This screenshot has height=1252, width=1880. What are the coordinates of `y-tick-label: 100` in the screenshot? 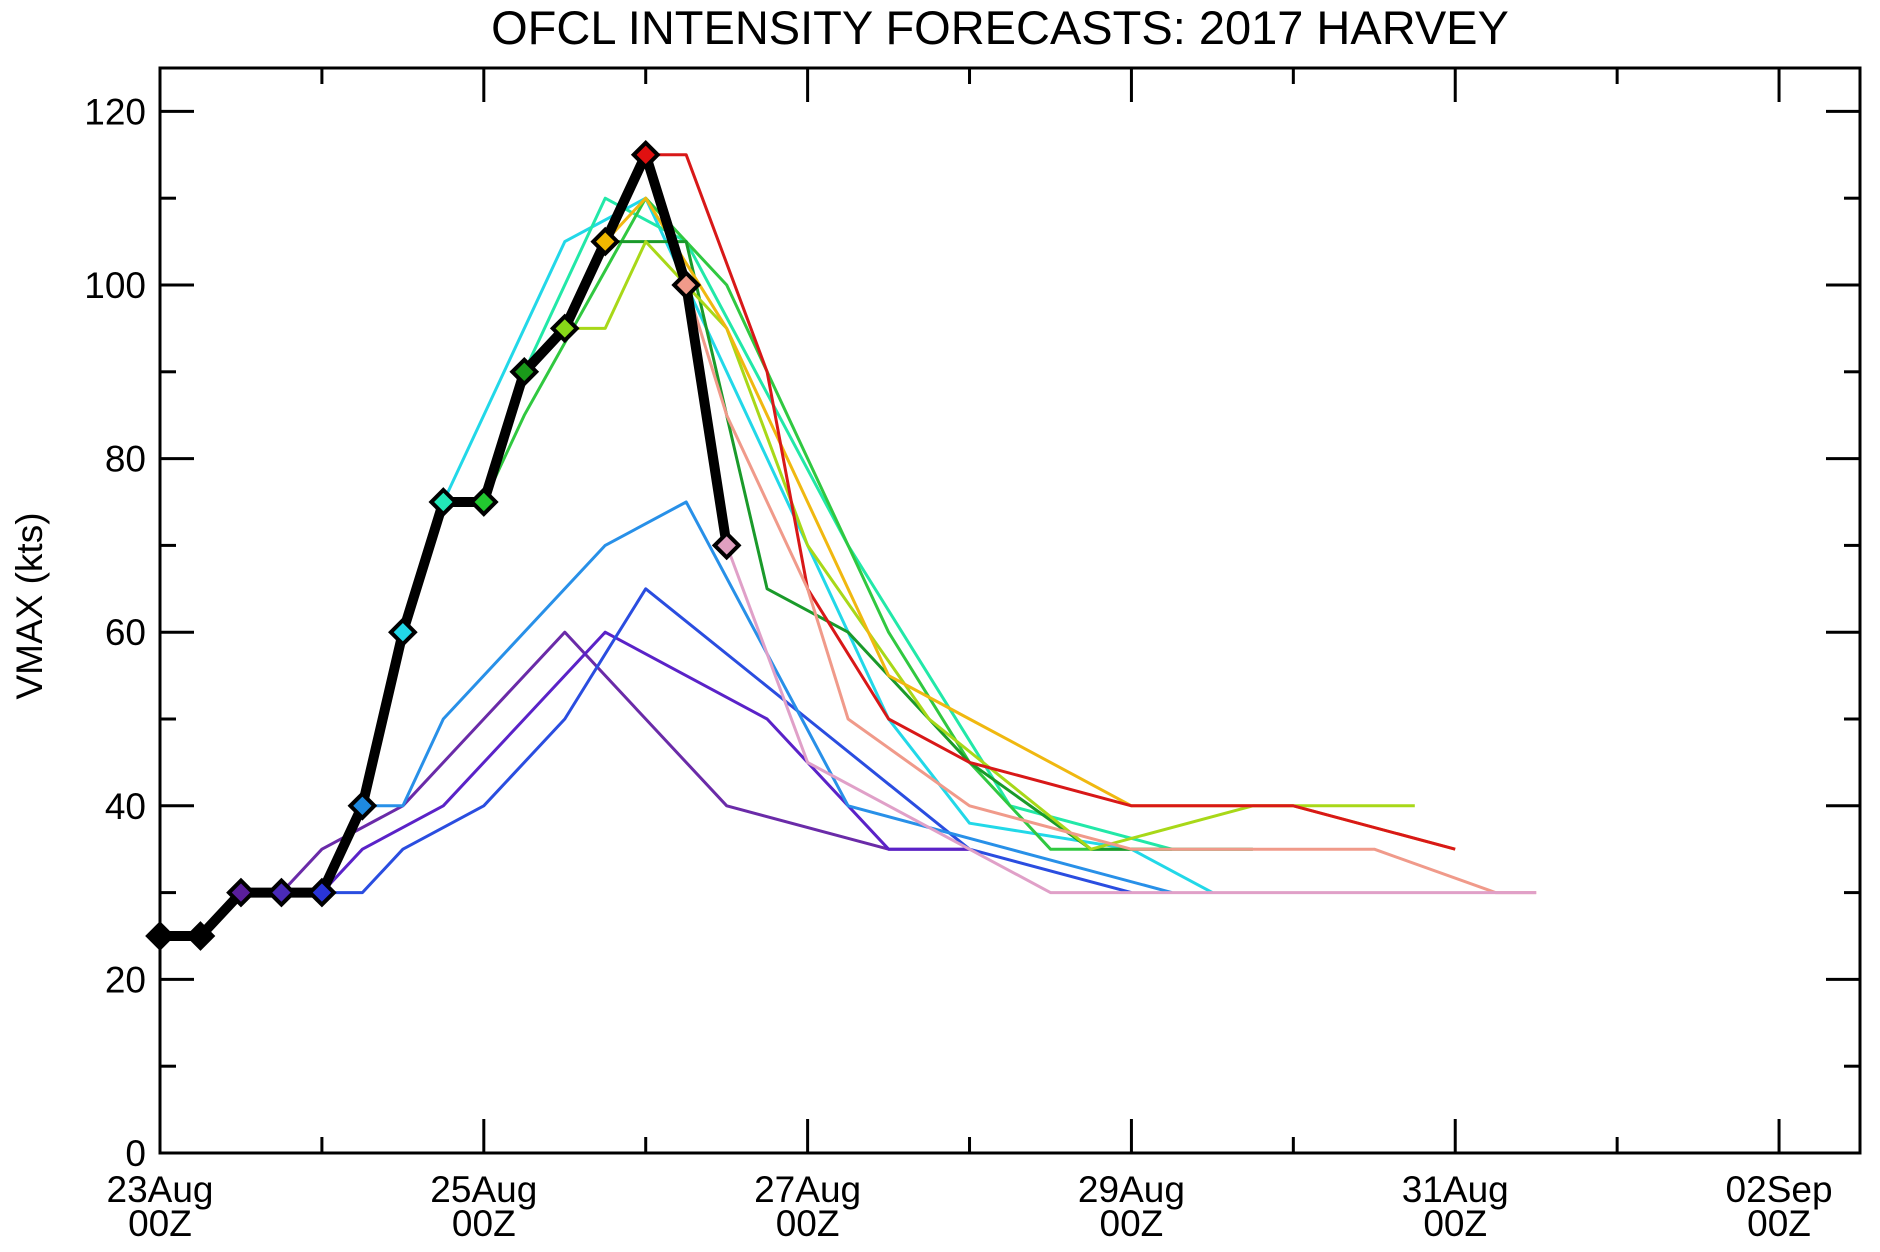 It's located at (115, 285).